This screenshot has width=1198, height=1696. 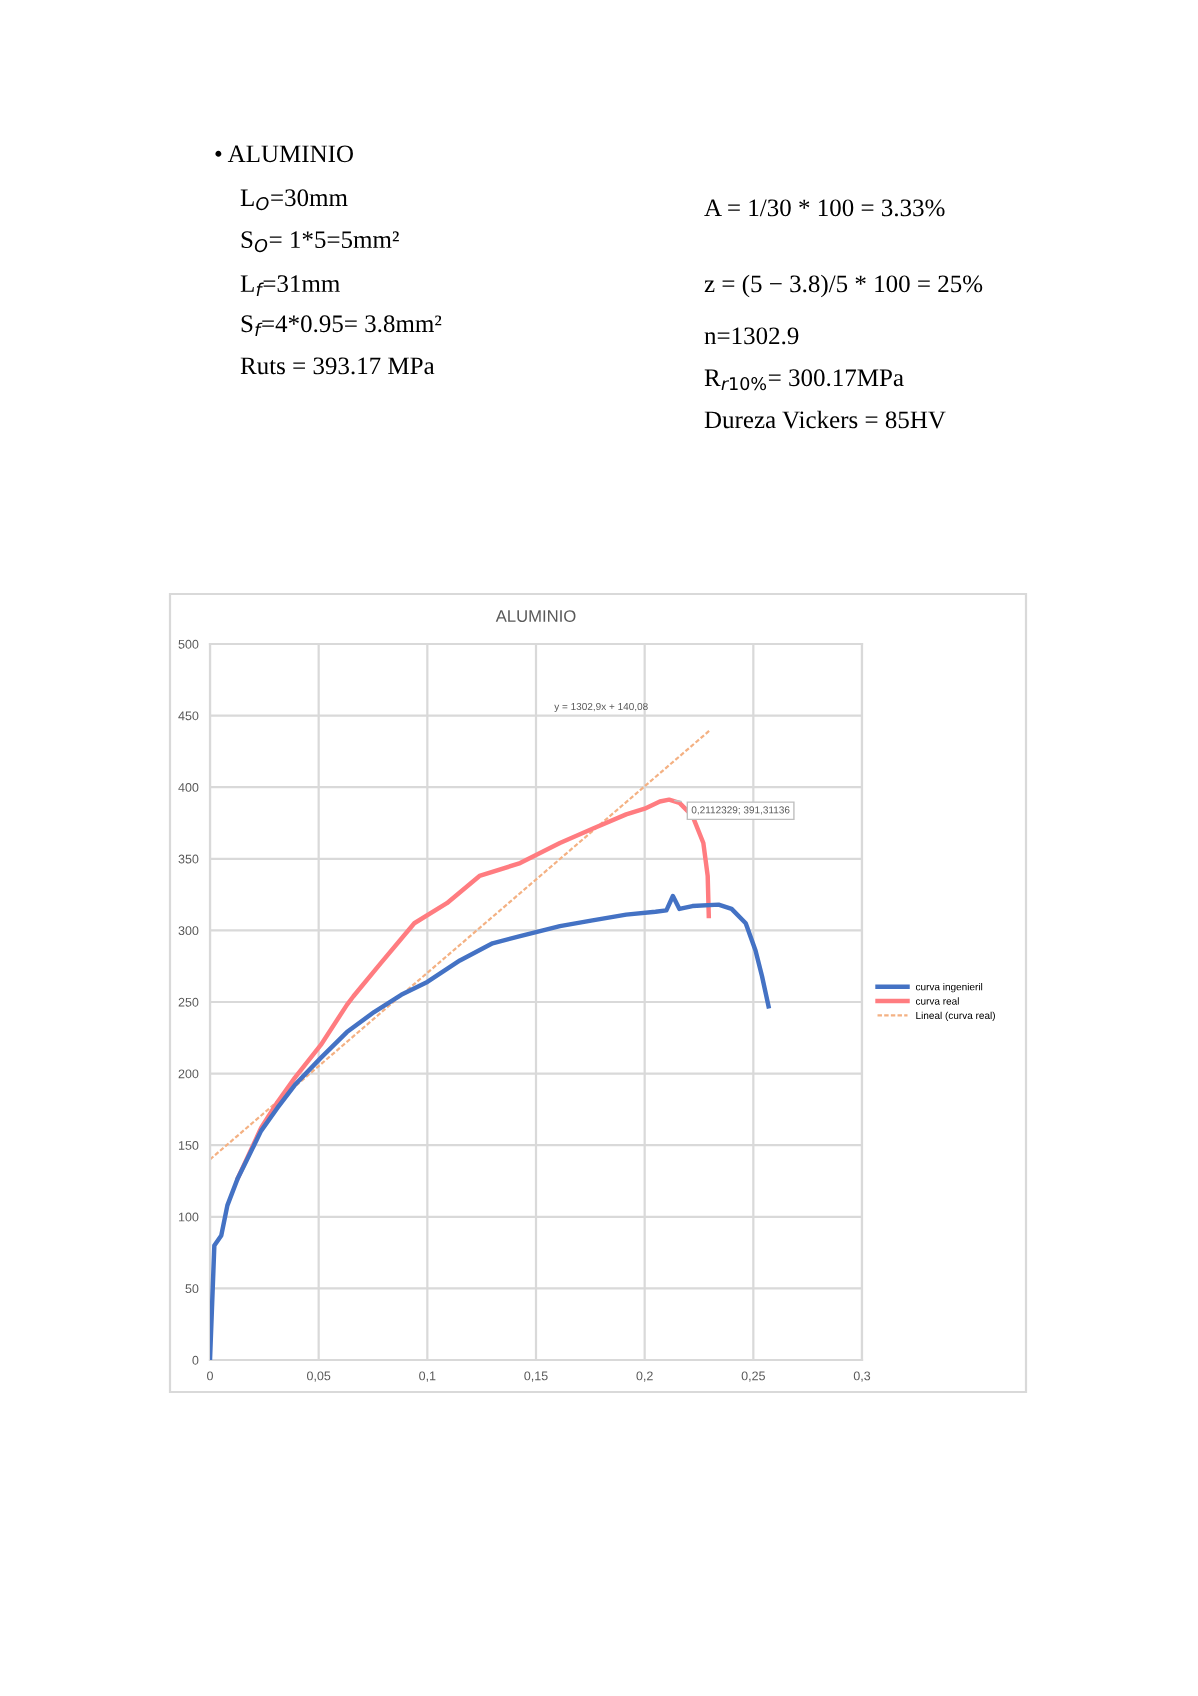 I want to click on text: S$_{f}$=4*0.95= 3.8mm², so click(x=341, y=325).